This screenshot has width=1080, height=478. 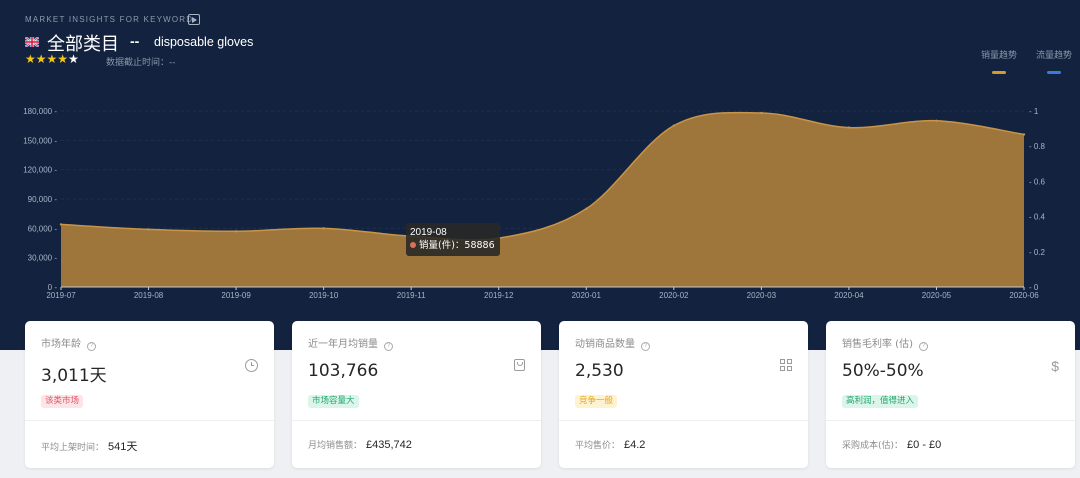 I want to click on card-foot-label: 采购成本(估)：, so click(x=873, y=446).